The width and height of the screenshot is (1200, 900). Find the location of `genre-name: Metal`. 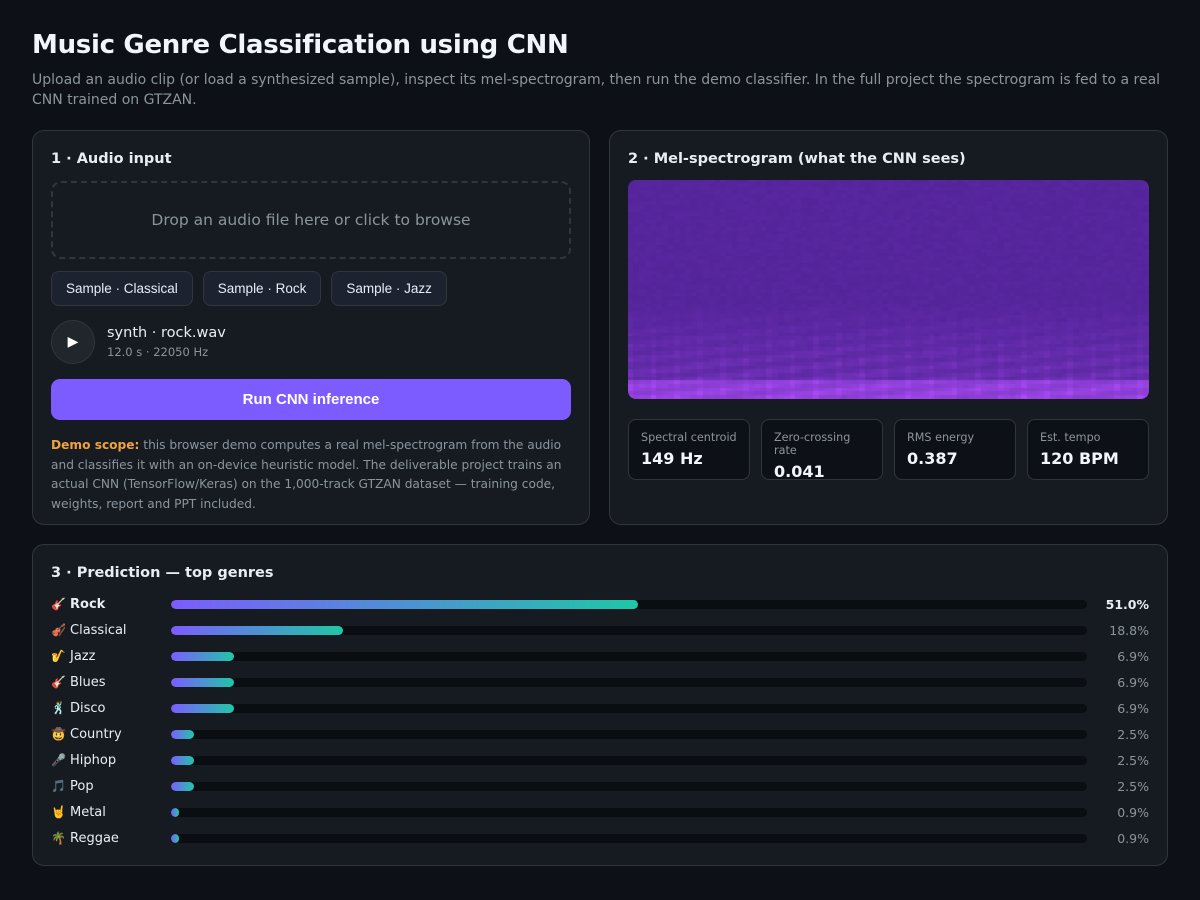

genre-name: Metal is located at coordinates (88, 812).